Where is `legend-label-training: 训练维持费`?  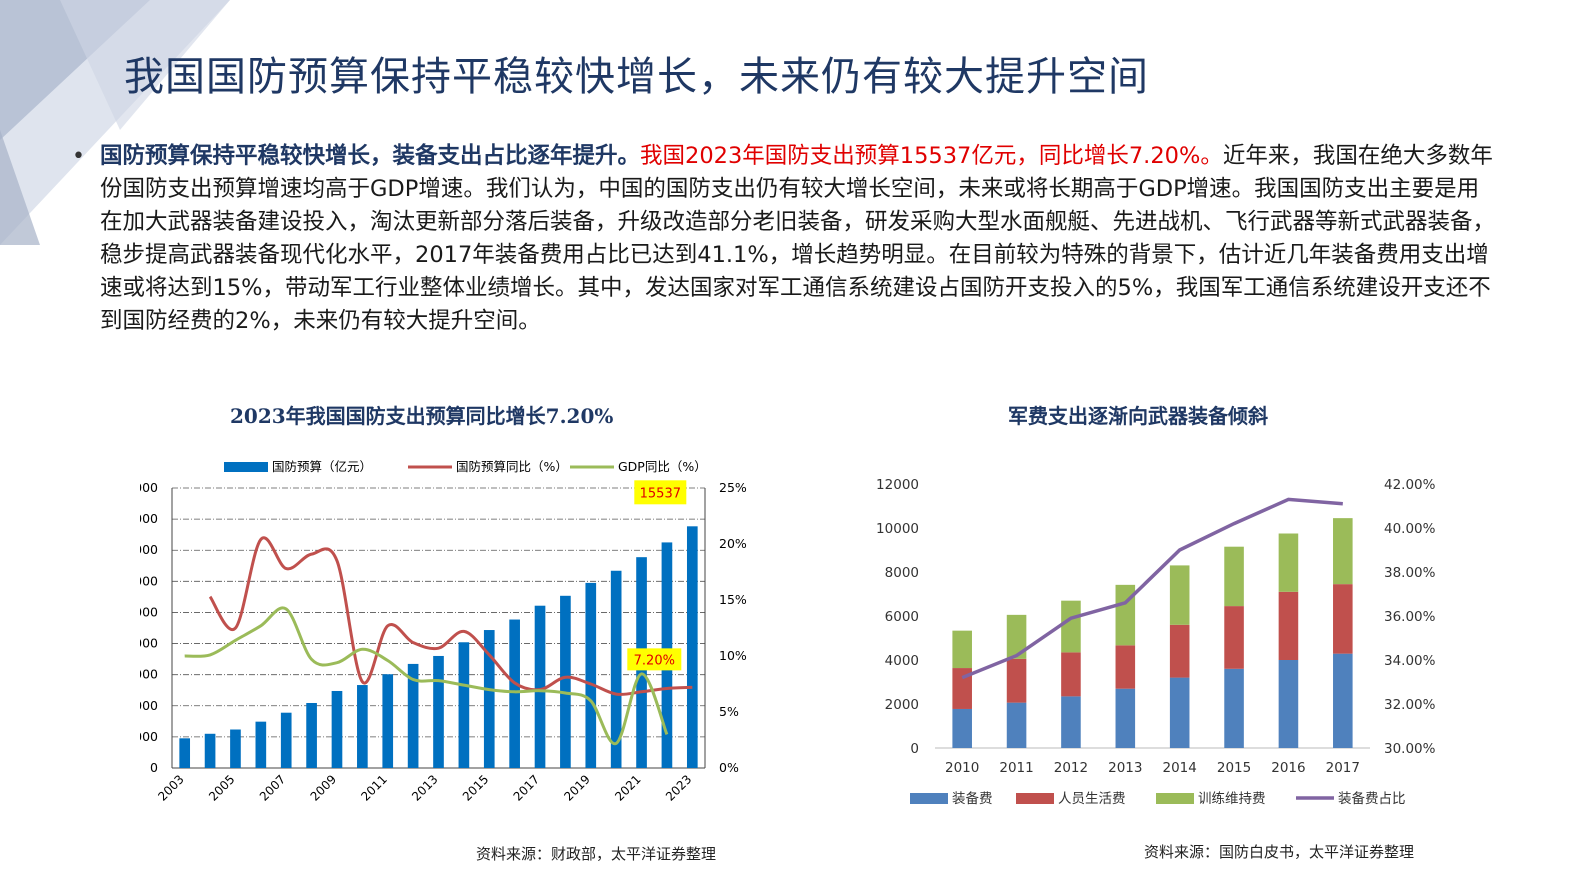
legend-label-training: 训练维持费 is located at coordinates (1232, 799).